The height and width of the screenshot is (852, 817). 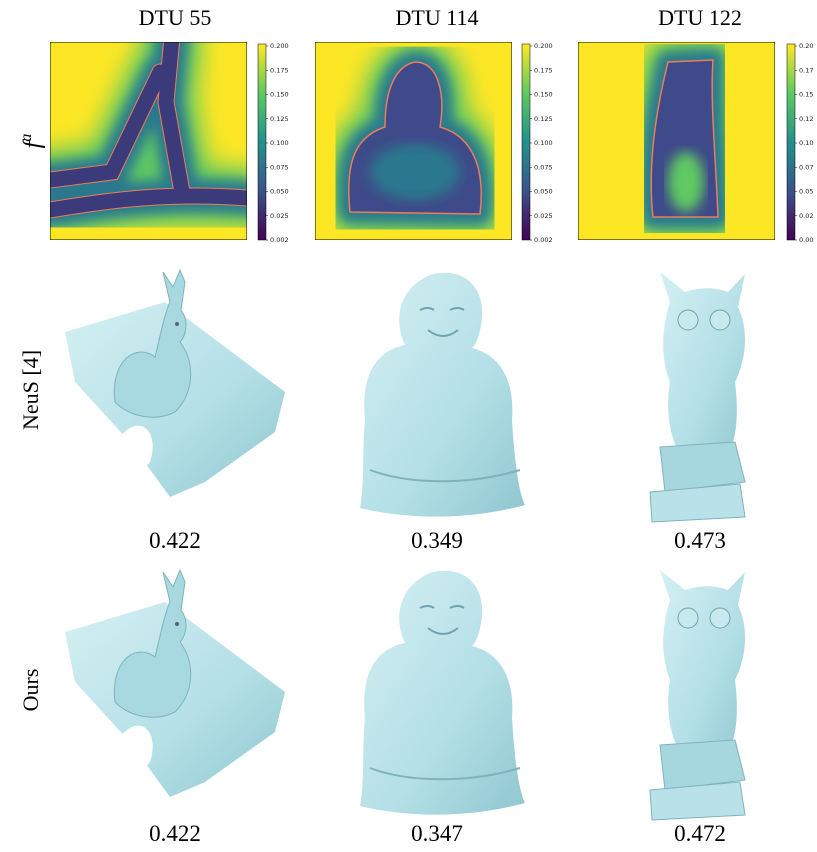 What do you see at coordinates (437, 833) in the screenshot?
I see `score: 0.347` at bounding box center [437, 833].